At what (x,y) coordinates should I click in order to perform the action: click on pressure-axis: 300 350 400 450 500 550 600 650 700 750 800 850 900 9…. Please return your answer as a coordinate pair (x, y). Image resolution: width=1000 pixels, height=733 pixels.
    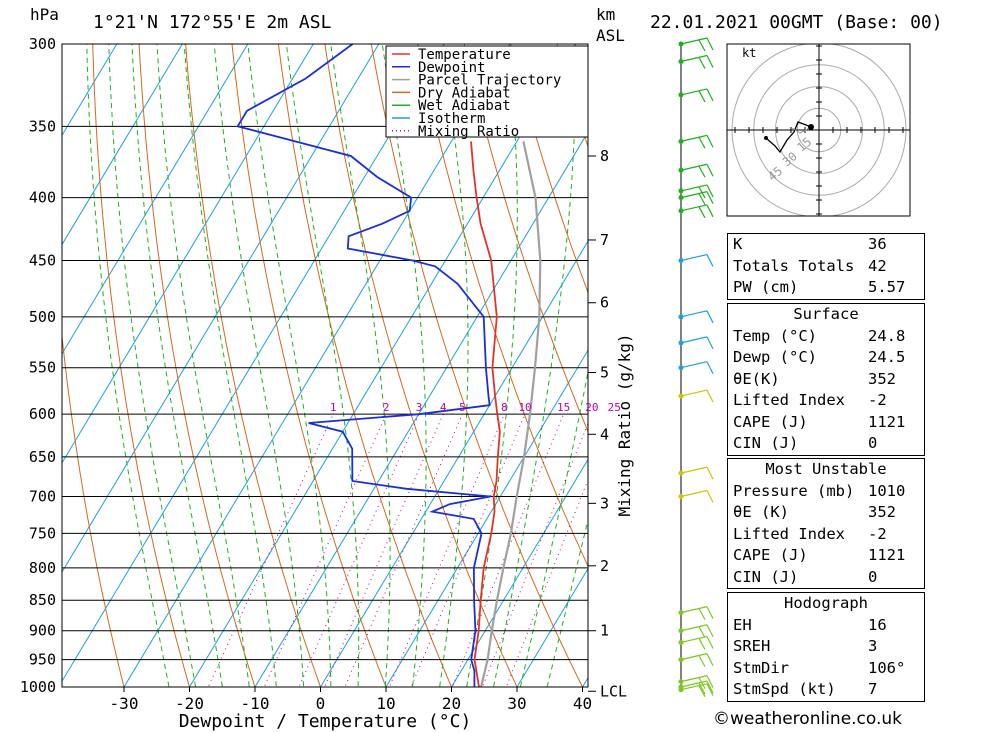
    Looking at the image, I should click on (38, 365).